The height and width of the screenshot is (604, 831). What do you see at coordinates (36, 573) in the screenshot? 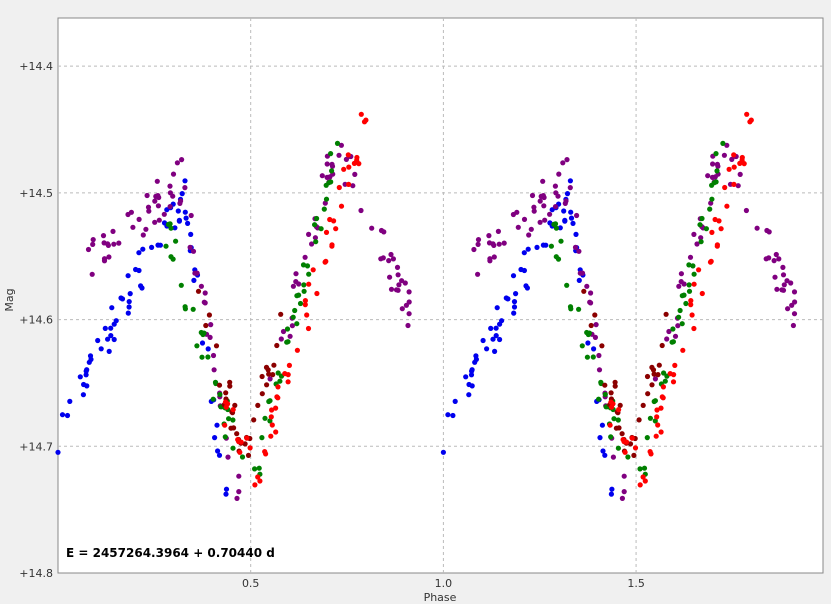
I see `y-tick-label: +14.8` at bounding box center [36, 573].